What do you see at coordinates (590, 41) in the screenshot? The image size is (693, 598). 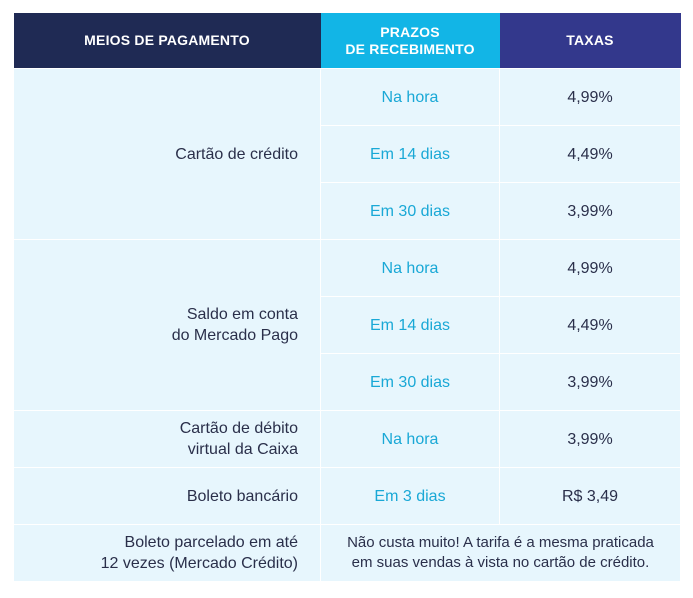 I see `header-fees: TAXAS` at bounding box center [590, 41].